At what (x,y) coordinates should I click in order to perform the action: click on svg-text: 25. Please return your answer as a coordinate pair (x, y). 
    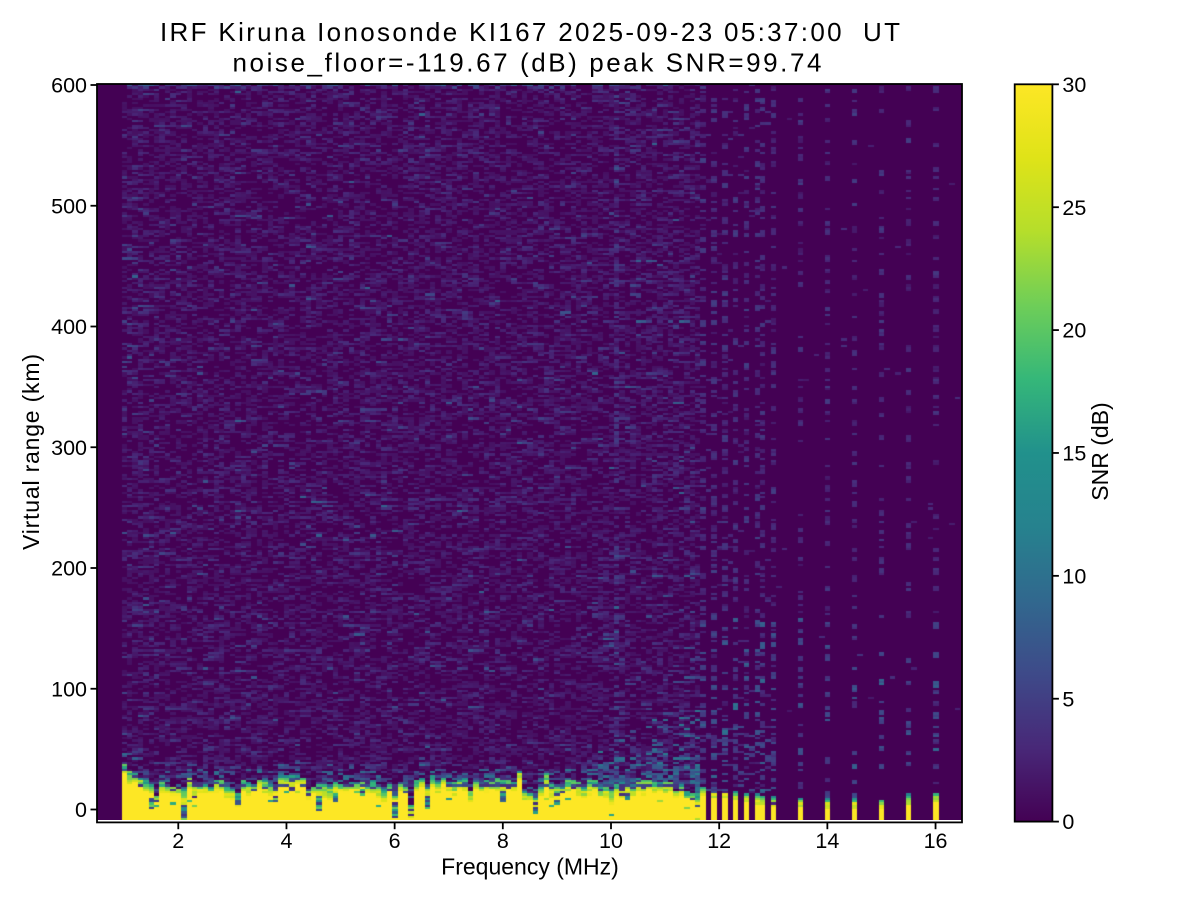
    Looking at the image, I should click on (1074, 208).